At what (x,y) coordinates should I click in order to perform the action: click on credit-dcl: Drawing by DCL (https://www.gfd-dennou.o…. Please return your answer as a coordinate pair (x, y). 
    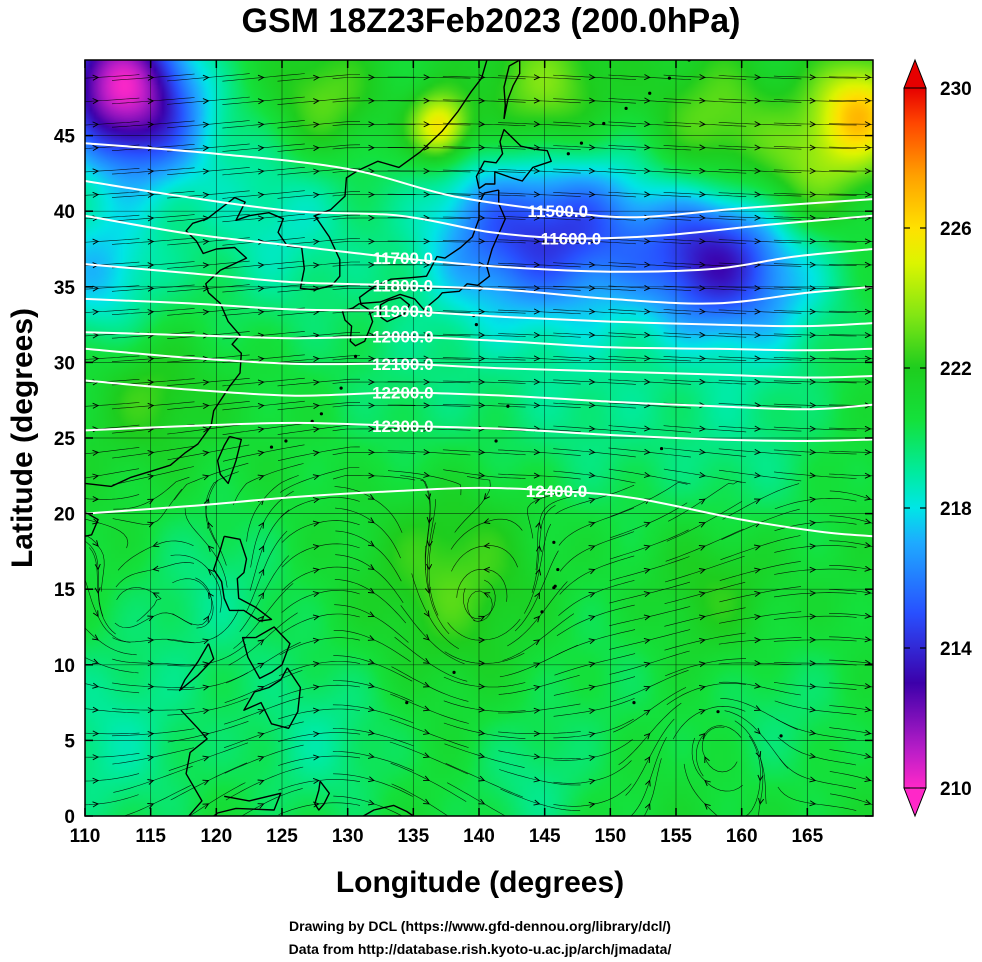
    Looking at the image, I should click on (480, 926).